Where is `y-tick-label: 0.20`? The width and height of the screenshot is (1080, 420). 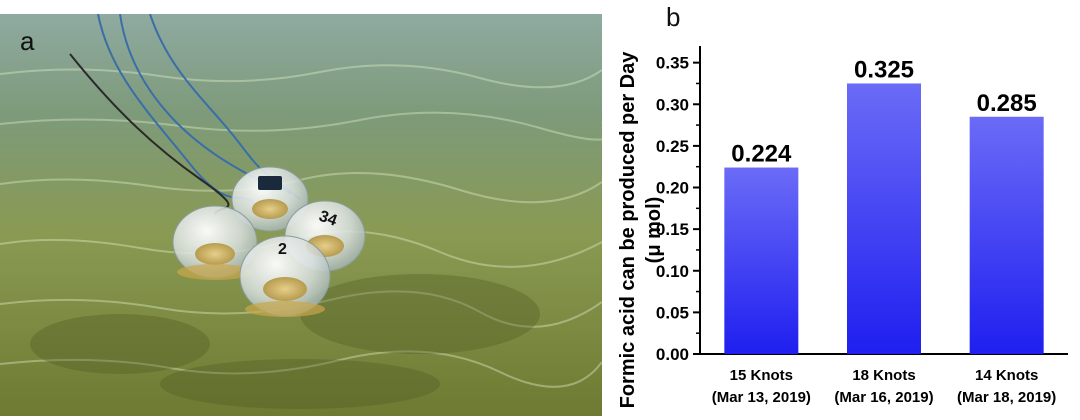 y-tick-label: 0.20 is located at coordinates (672, 188).